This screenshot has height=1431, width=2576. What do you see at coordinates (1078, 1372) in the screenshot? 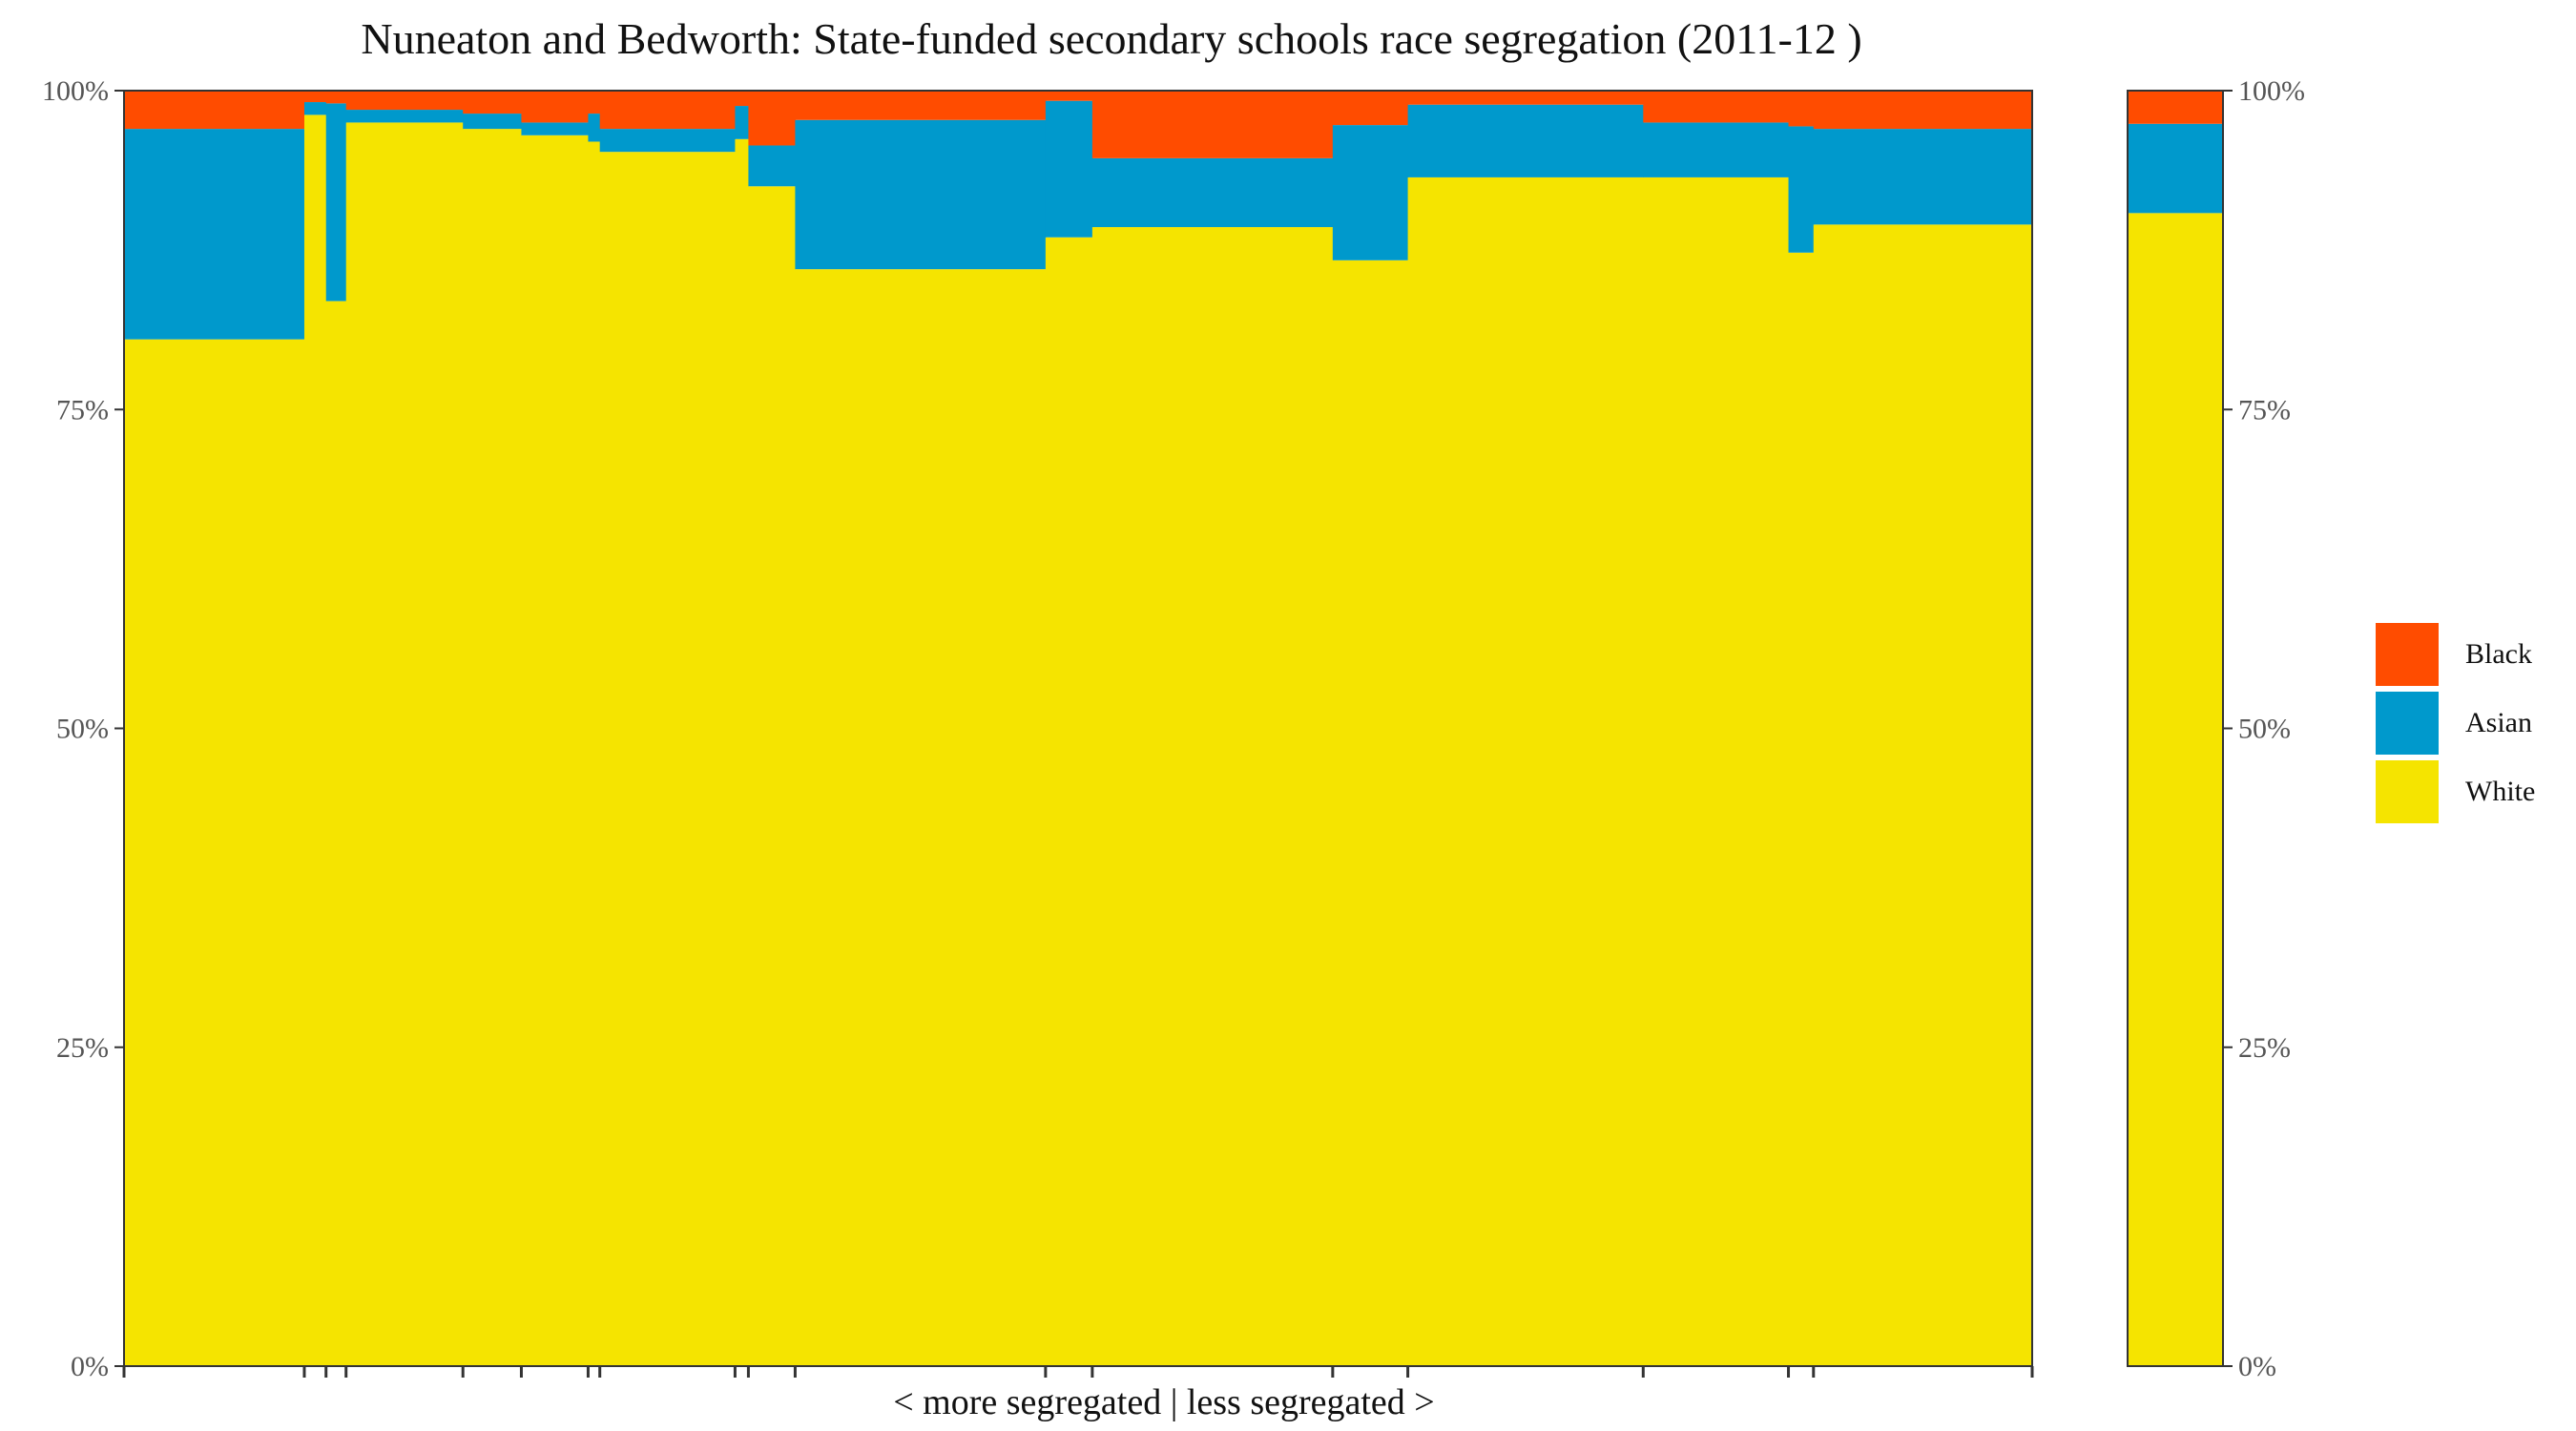
I see `x-axis-ticks` at bounding box center [1078, 1372].